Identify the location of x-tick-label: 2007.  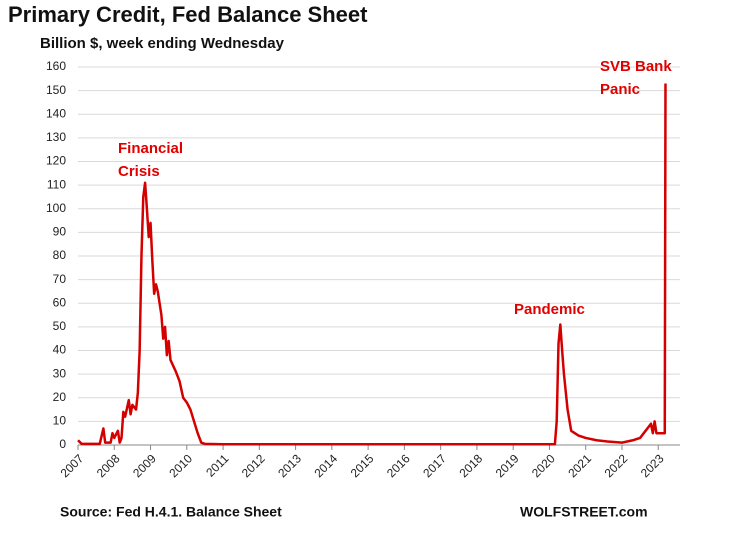
(72, 465).